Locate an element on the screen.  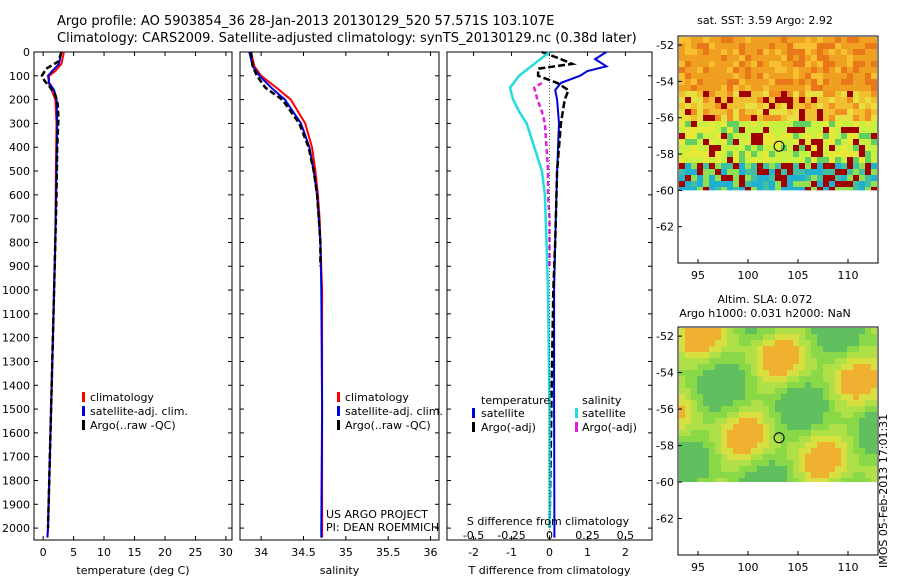
sst-map-title: sat. SST: 3.59 Argo: 2.92 is located at coordinates (765, 20).